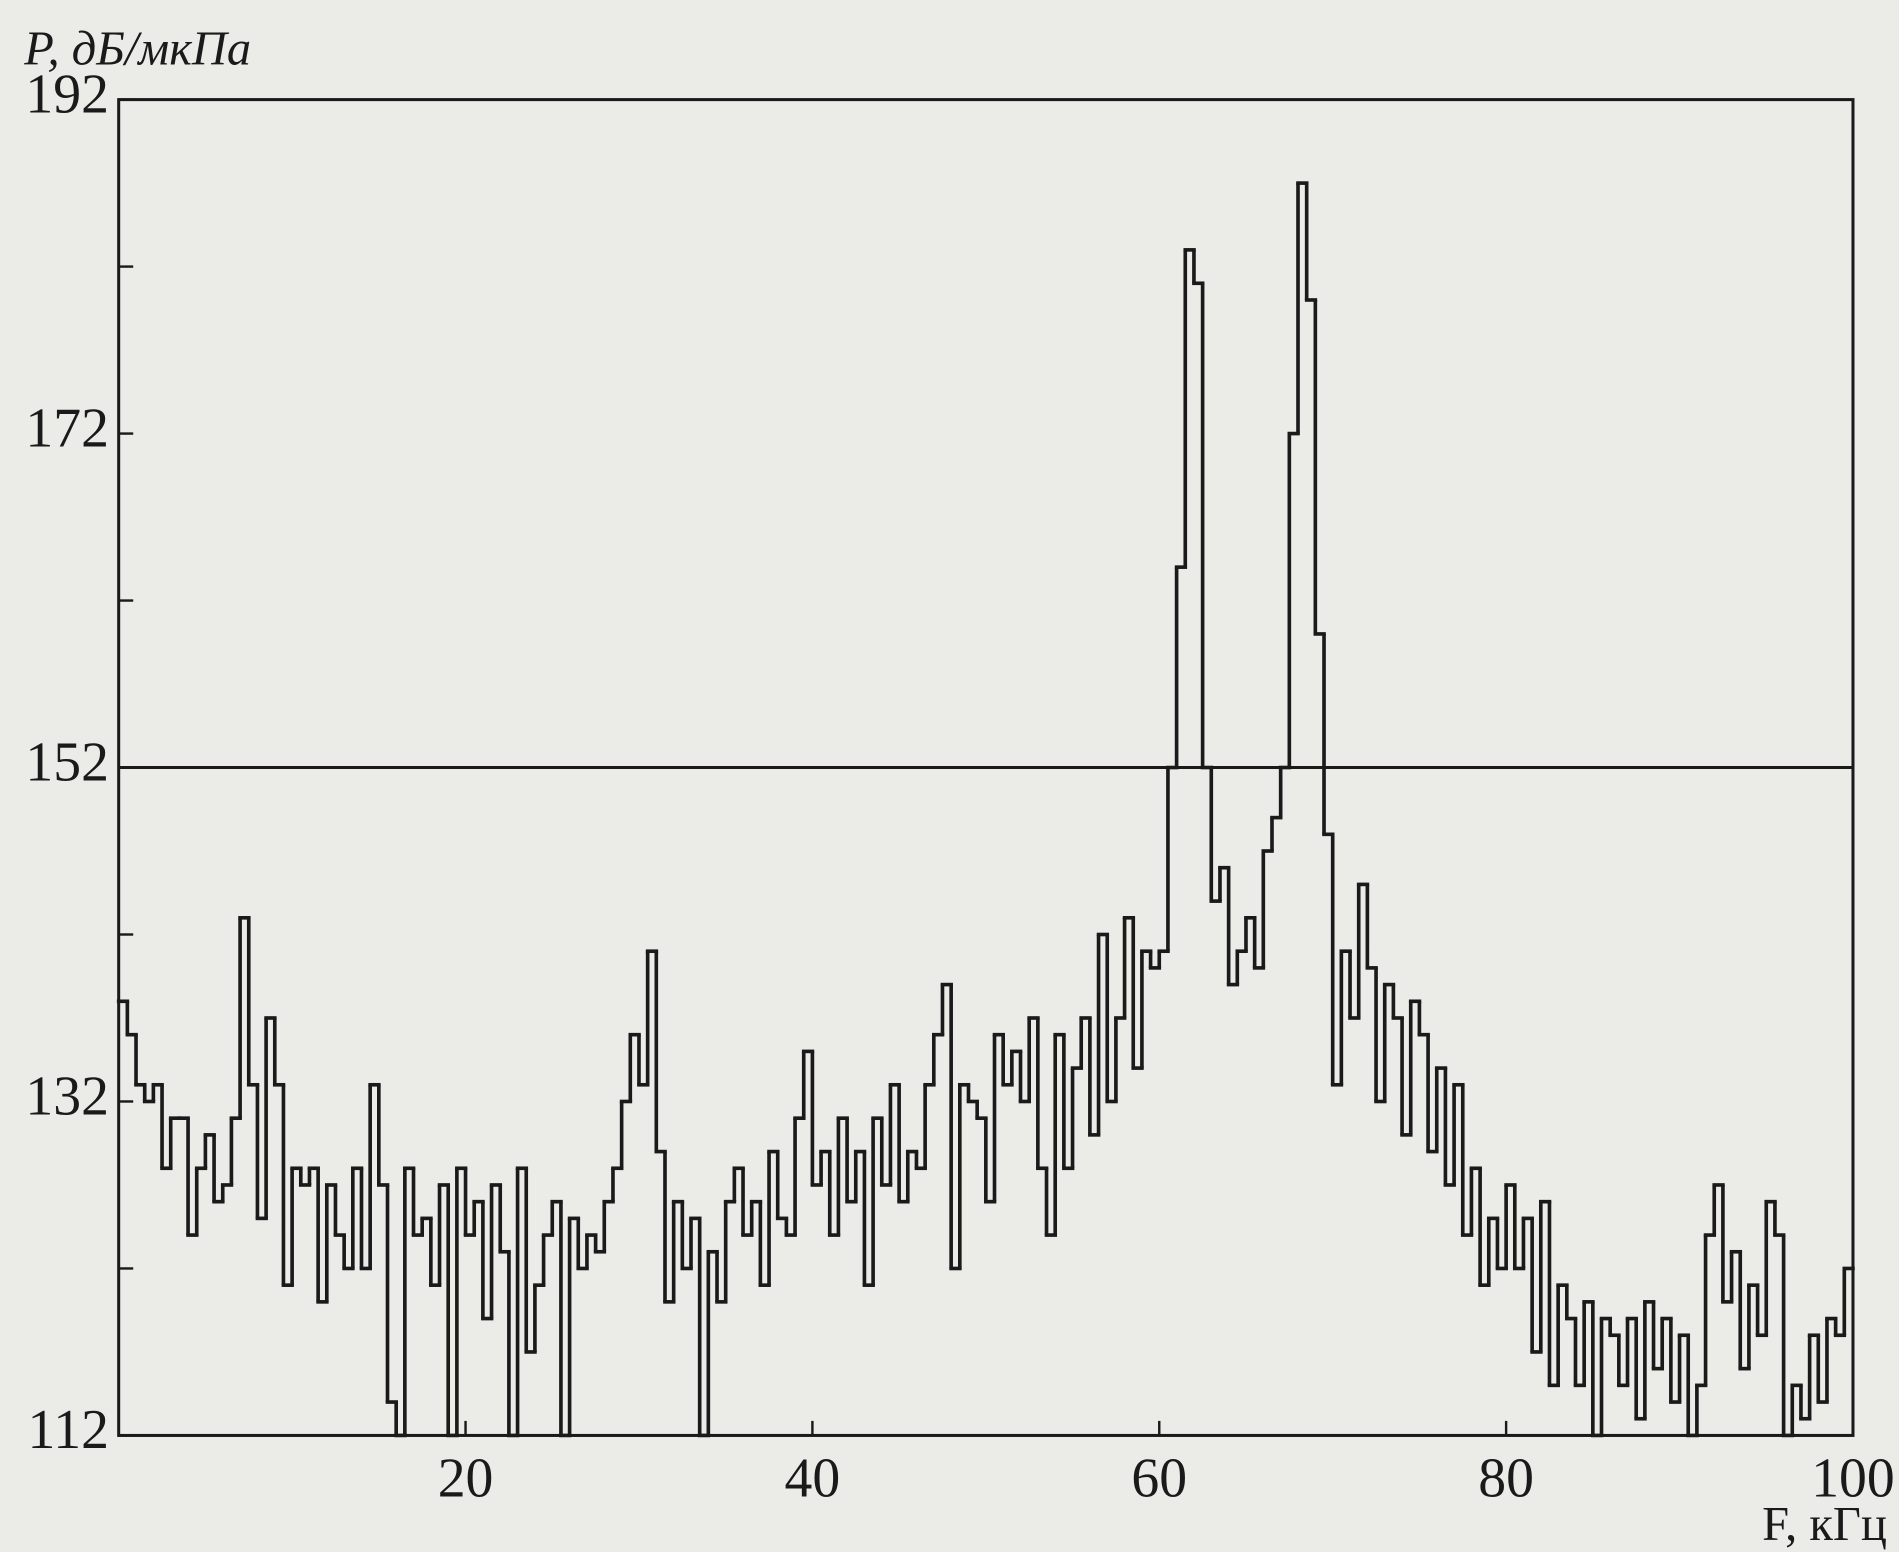 Image resolution: width=1899 pixels, height=1552 pixels. What do you see at coordinates (466, 1479) in the screenshot?
I see `x-tick-label: 20` at bounding box center [466, 1479].